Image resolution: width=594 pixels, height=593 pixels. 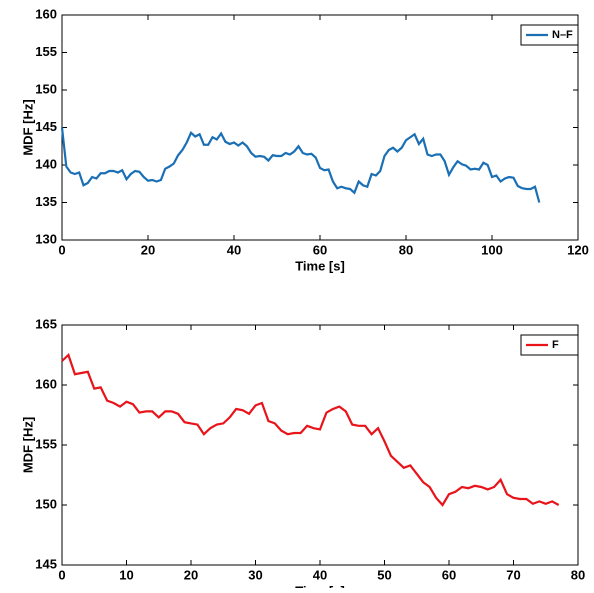 I want to click on y-tick-label: 165, so click(x=46, y=323).